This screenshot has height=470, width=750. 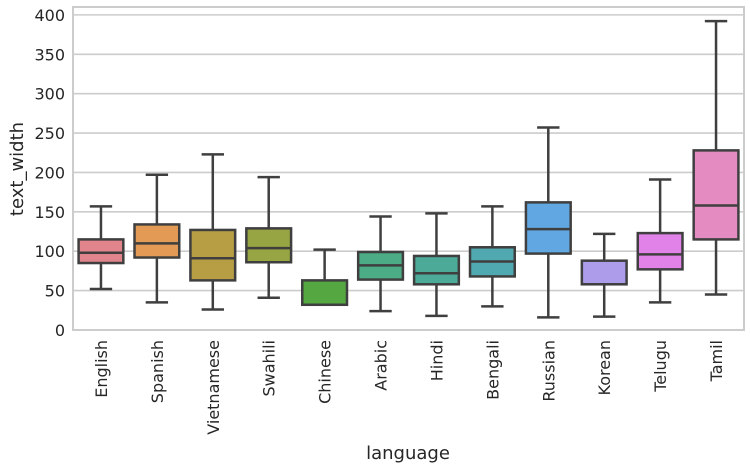 I want to click on box-group-russian, so click(x=548, y=222).